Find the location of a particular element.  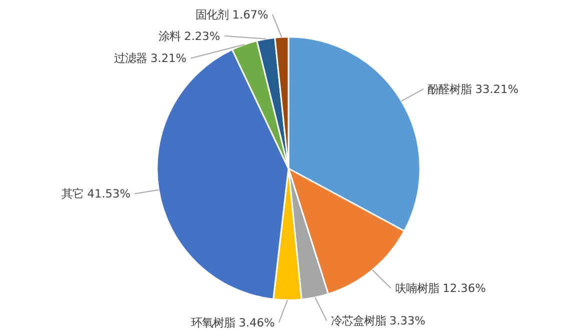

slice-label: 呋喃树脂 12.36% is located at coordinates (440, 288).